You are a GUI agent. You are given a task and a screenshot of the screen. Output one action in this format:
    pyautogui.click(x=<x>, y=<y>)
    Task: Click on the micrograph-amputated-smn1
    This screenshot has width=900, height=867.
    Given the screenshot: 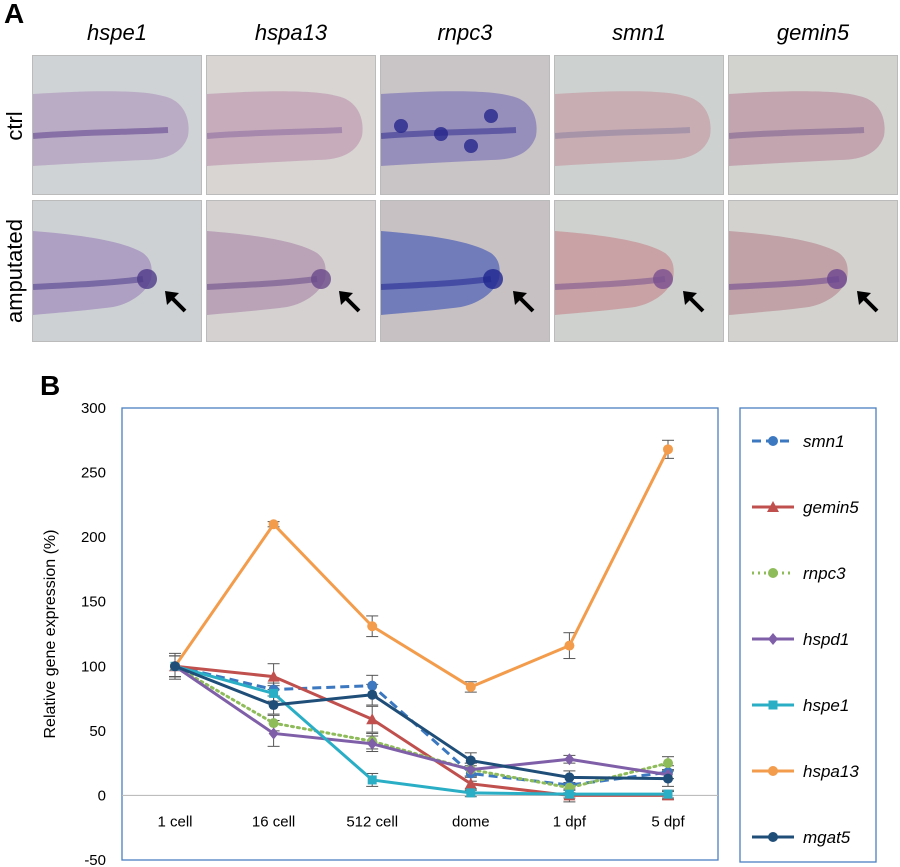 What is the action you would take?
    pyautogui.click(x=639, y=271)
    